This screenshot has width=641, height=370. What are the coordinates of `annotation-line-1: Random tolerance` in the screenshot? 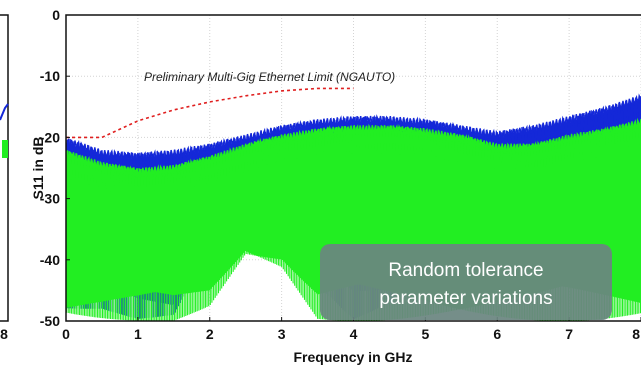 It's located at (465, 270).